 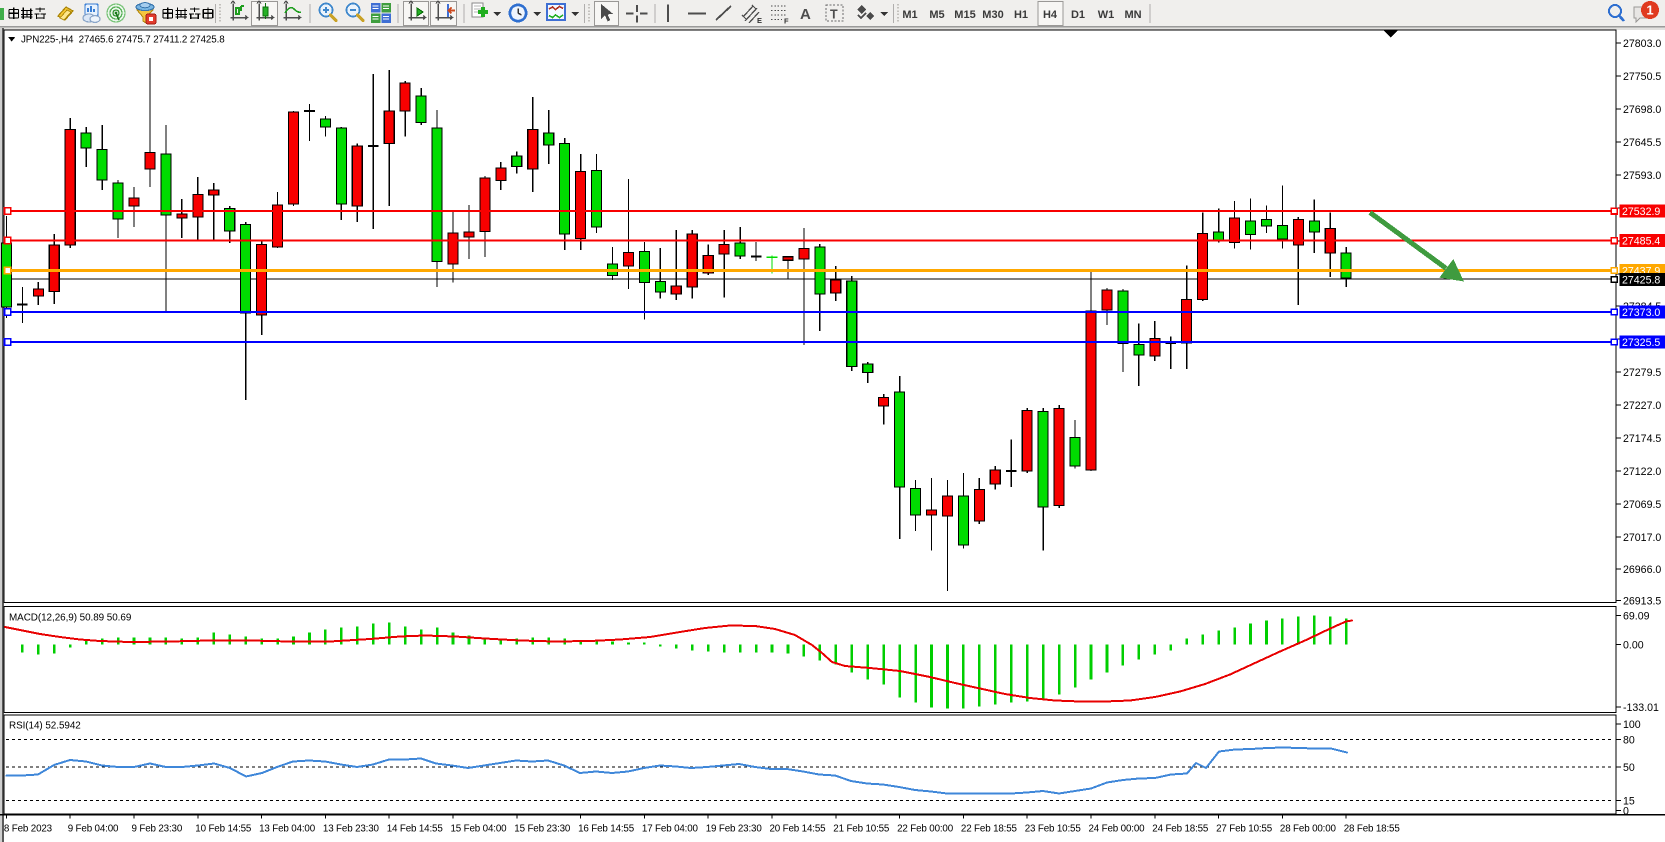 I want to click on svg-text: H4, so click(x=1050, y=15).